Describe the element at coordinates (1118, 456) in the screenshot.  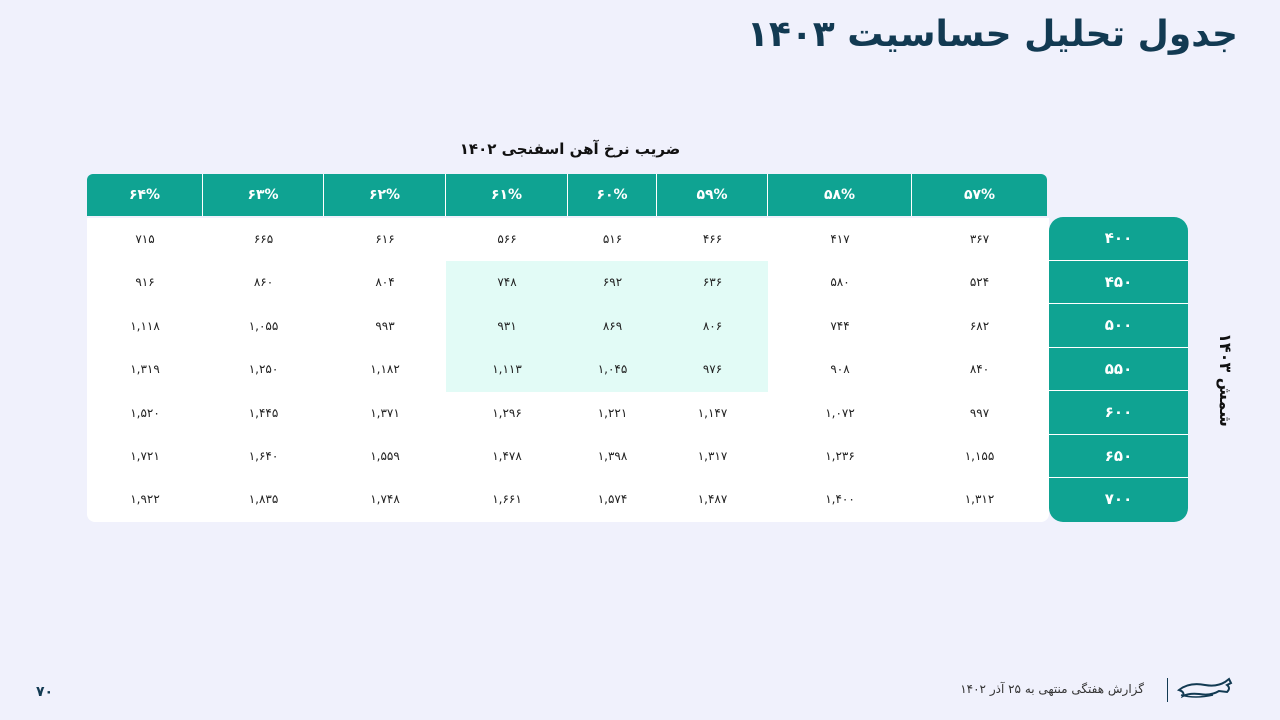
I see `row-header-cell: ۶۵۰` at that location.